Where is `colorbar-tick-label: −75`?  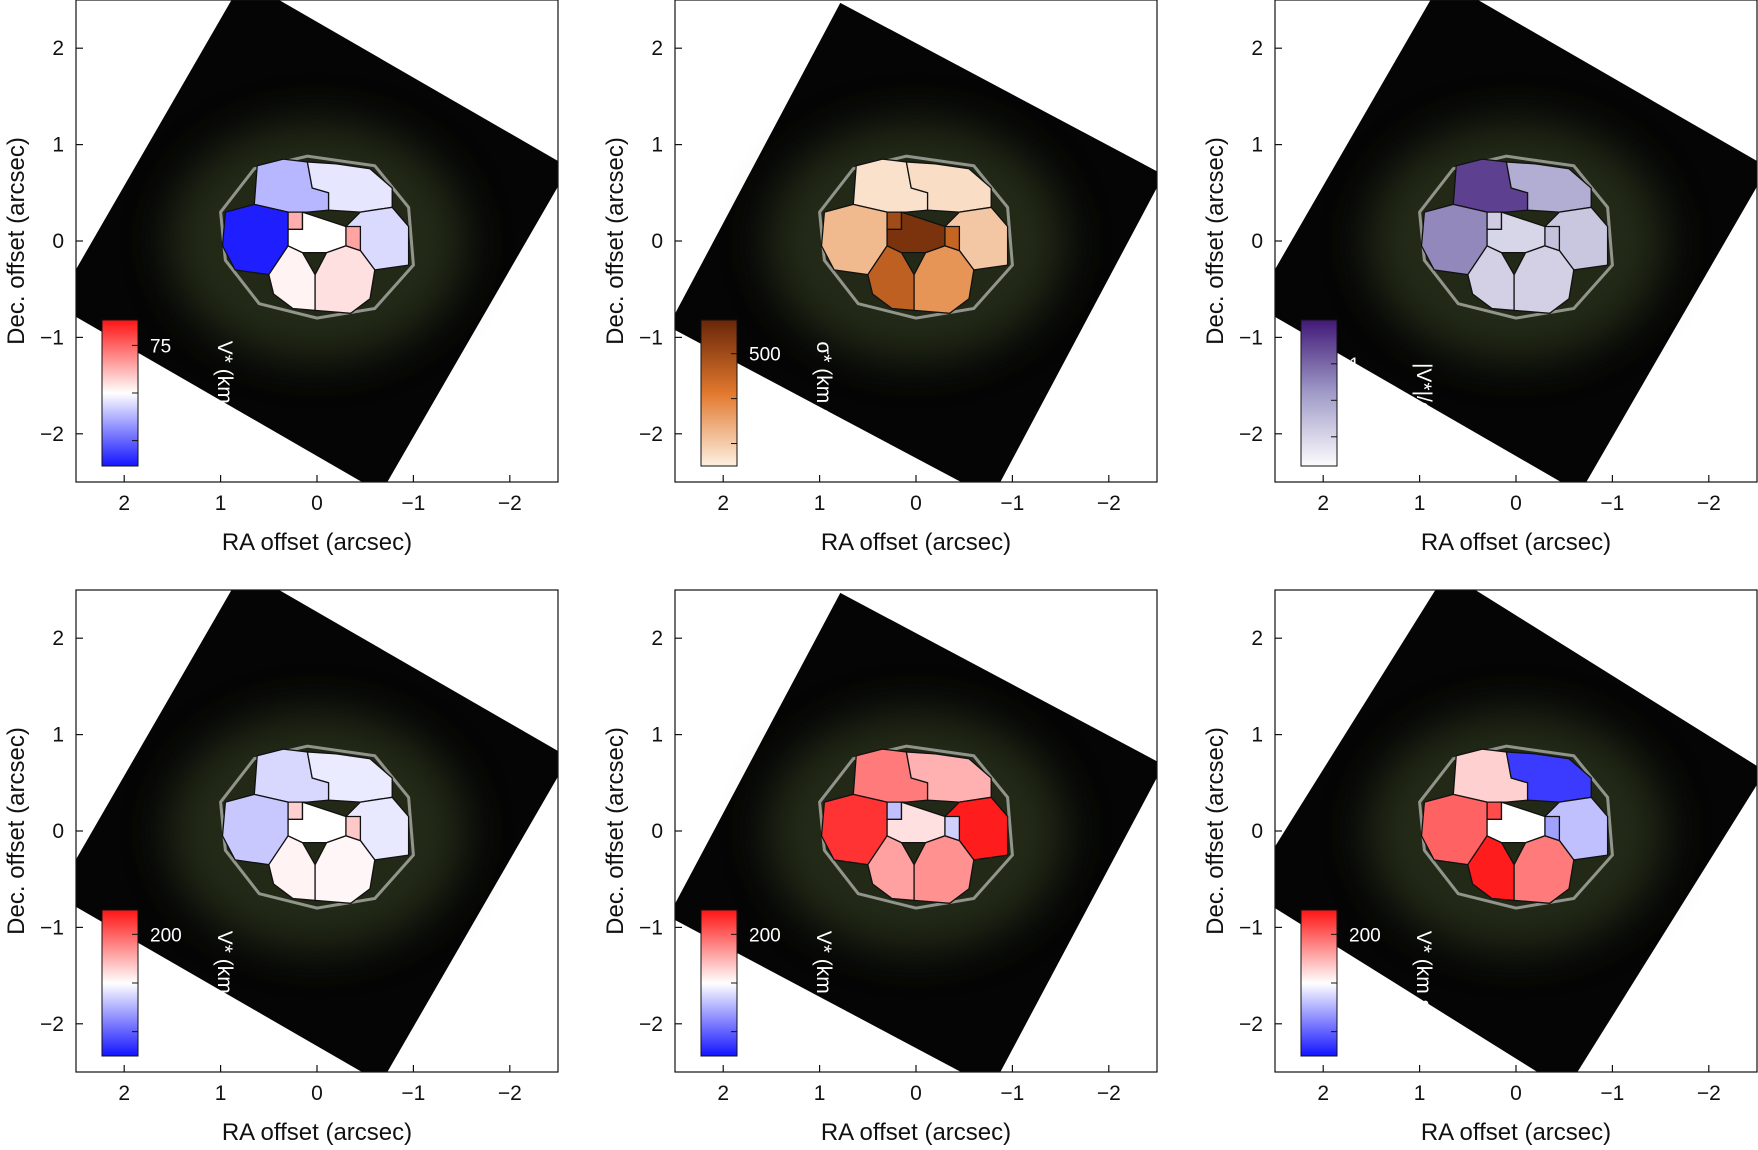
colorbar-tick-label: −75 is located at coordinates (166, 442).